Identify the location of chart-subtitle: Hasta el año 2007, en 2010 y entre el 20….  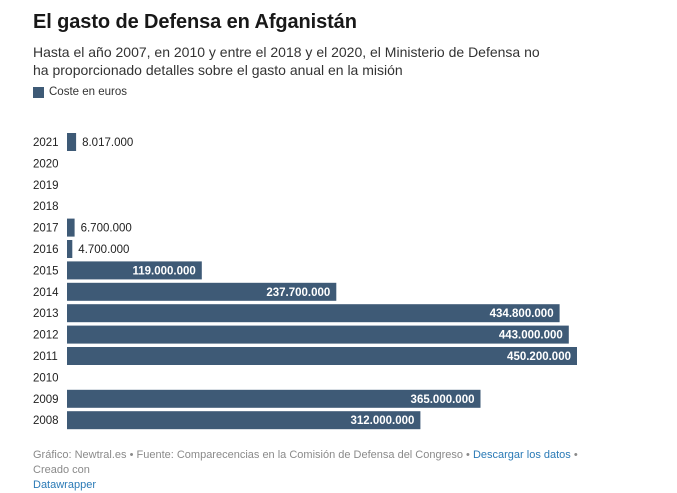
(286, 61).